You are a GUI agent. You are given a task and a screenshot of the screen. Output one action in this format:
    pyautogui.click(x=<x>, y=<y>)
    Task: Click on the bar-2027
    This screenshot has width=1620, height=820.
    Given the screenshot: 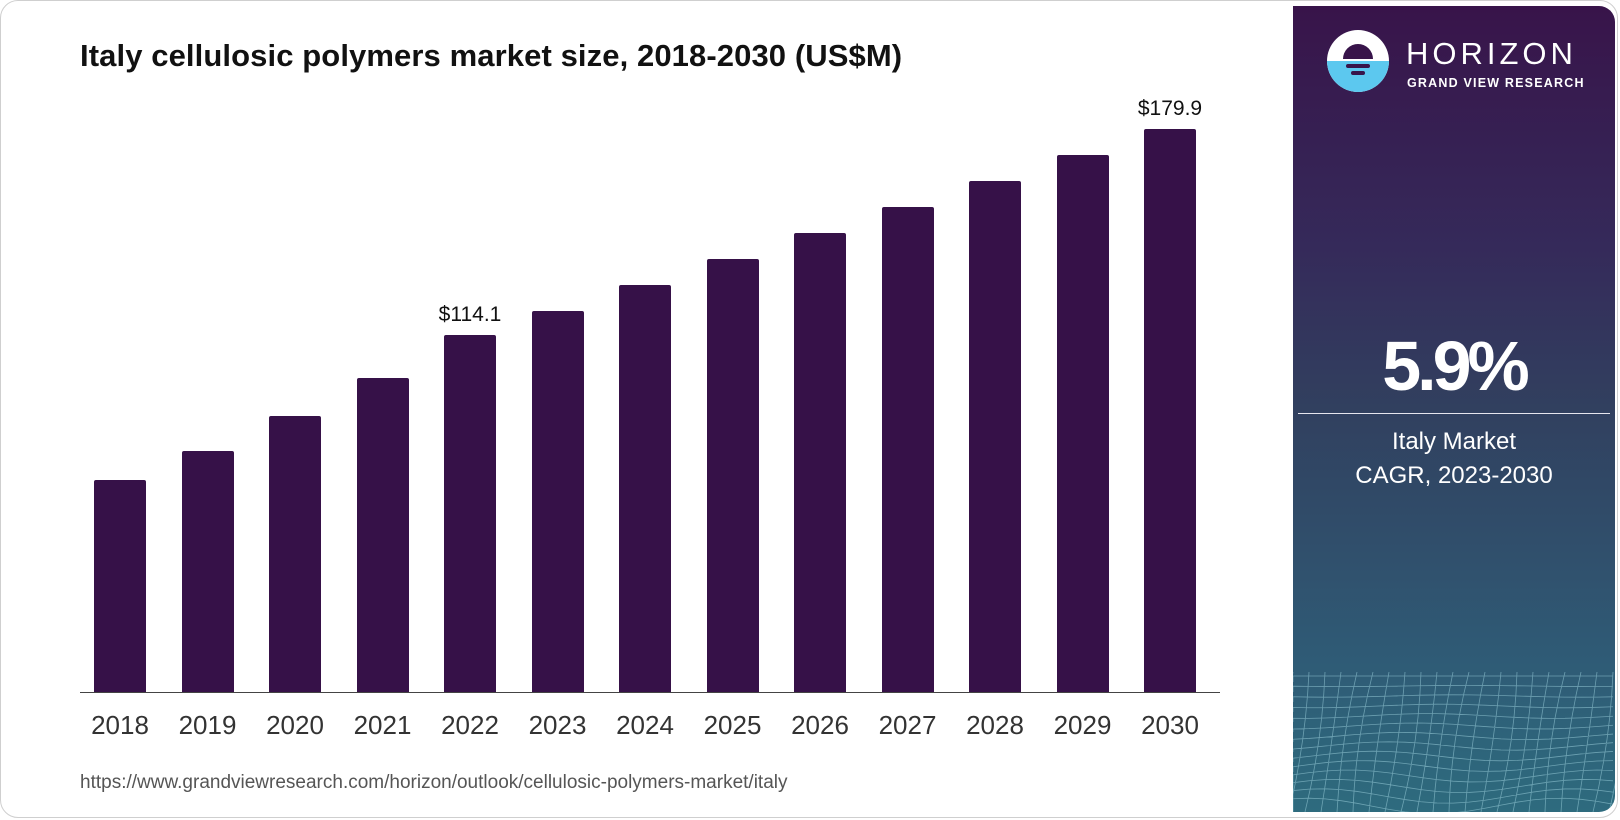 What is the action you would take?
    pyautogui.click(x=907, y=449)
    